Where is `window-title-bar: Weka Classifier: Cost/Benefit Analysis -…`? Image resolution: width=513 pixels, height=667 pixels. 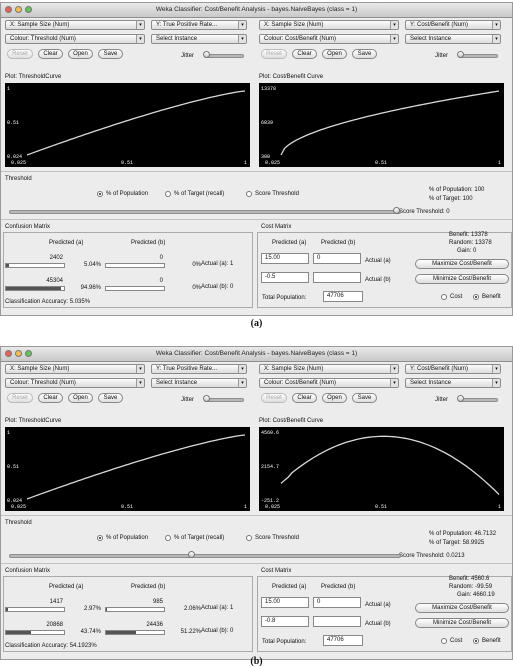 window-title-bar: Weka Classifier: Cost/Benefit Analysis -… is located at coordinates (256, 354).